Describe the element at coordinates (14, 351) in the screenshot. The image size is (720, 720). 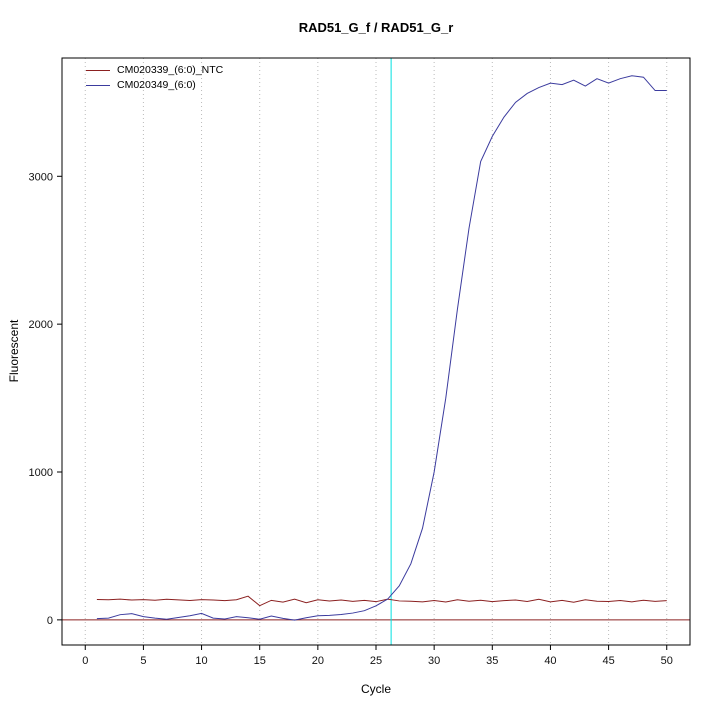
I see `y-axis-label: Fluorescent` at that location.